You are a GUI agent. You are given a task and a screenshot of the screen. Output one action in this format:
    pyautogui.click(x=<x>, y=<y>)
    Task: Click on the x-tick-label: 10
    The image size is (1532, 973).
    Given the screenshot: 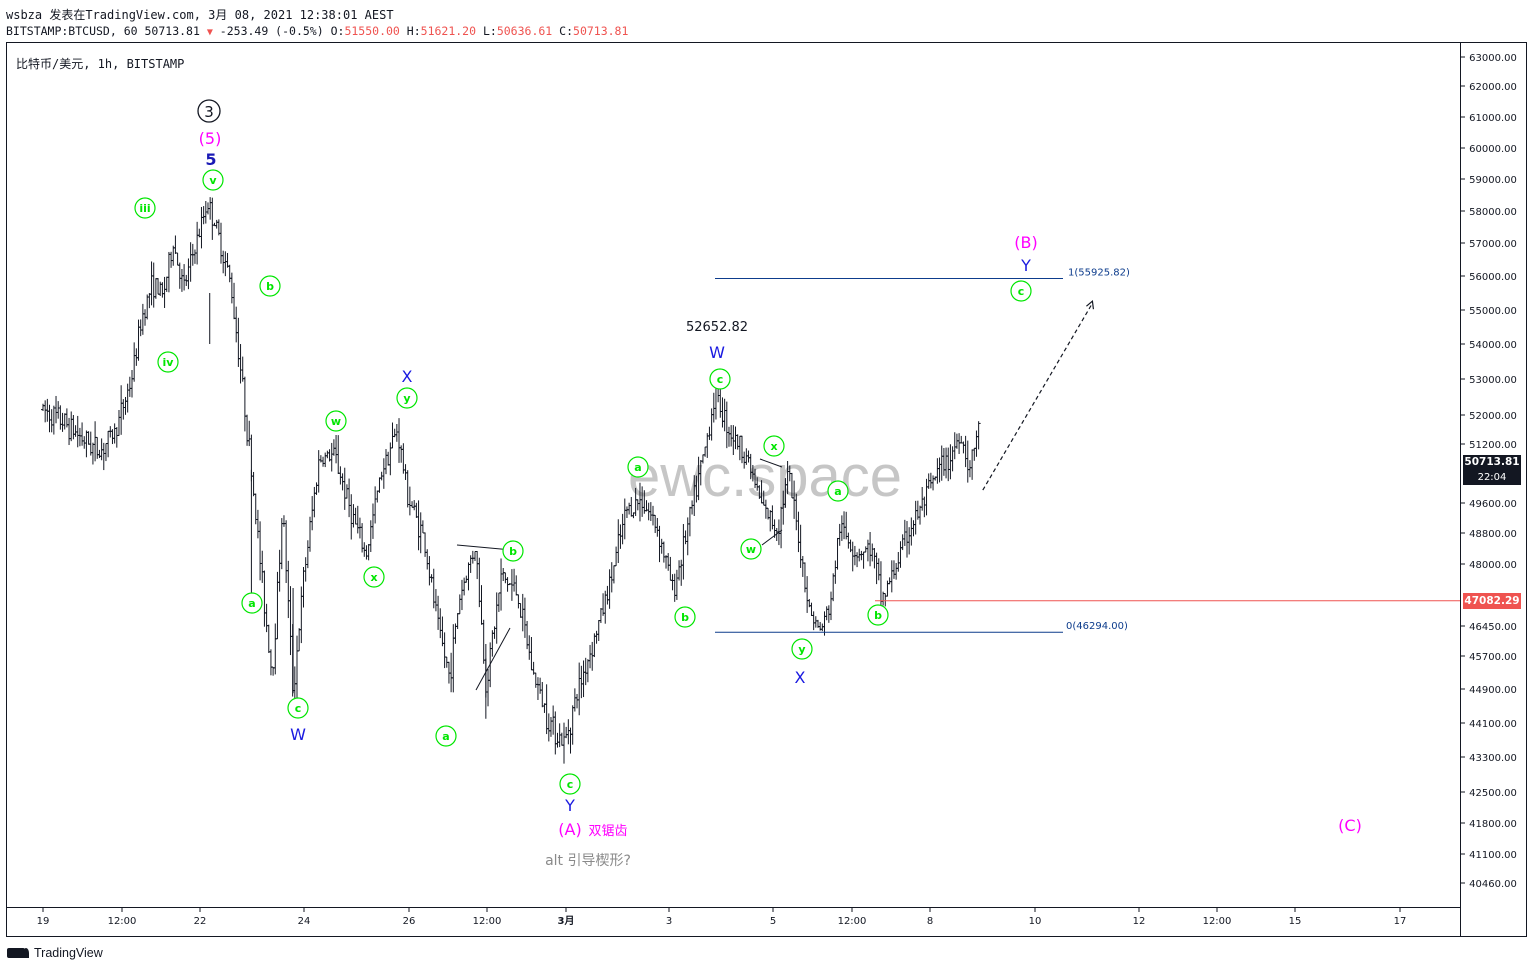 What is the action you would take?
    pyautogui.click(x=1035, y=921)
    